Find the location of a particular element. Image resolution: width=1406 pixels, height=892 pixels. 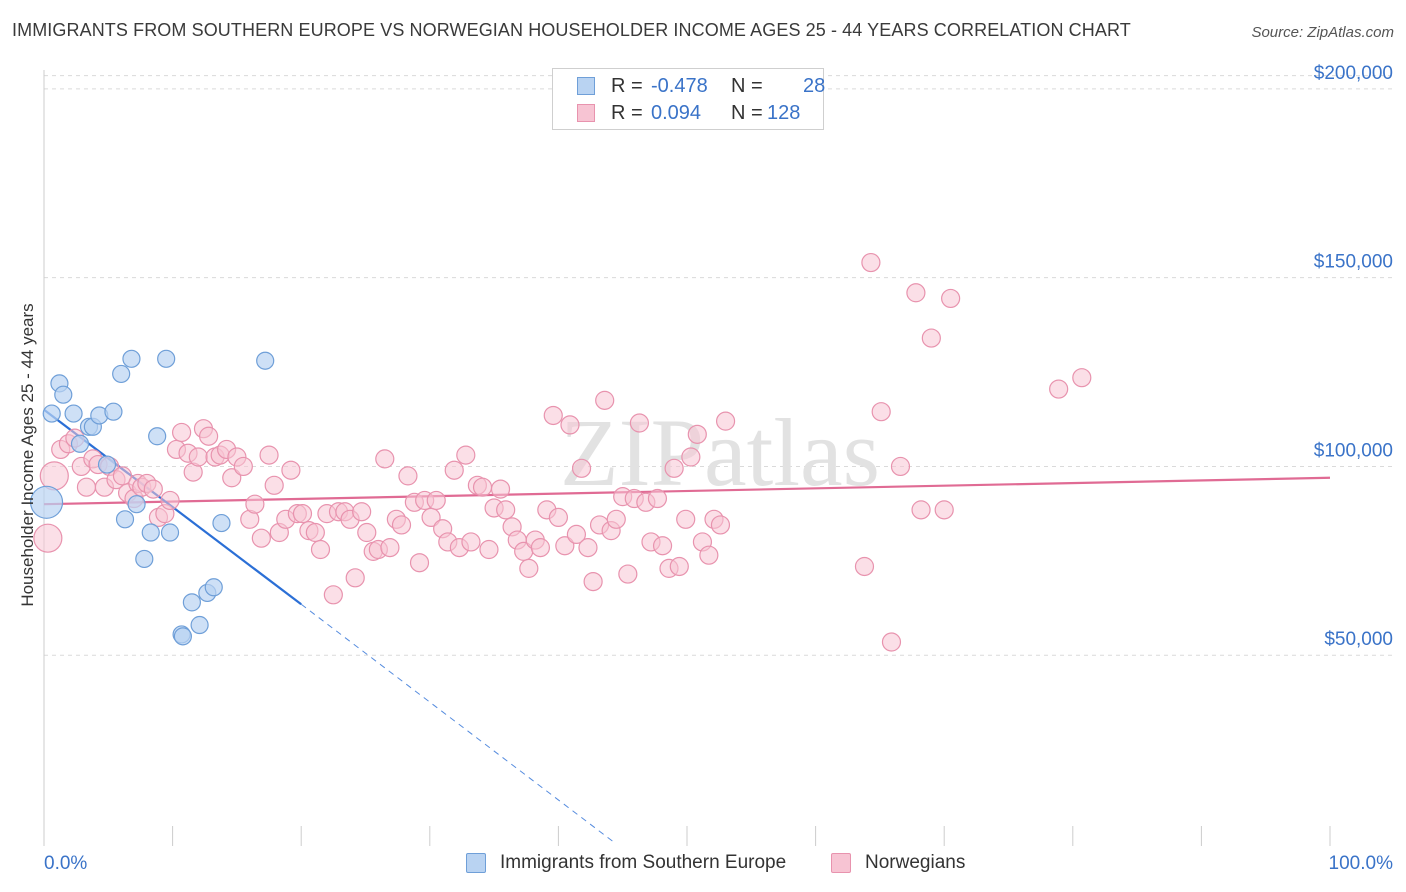

southern-europe-points is located at coordinates (152, 497).